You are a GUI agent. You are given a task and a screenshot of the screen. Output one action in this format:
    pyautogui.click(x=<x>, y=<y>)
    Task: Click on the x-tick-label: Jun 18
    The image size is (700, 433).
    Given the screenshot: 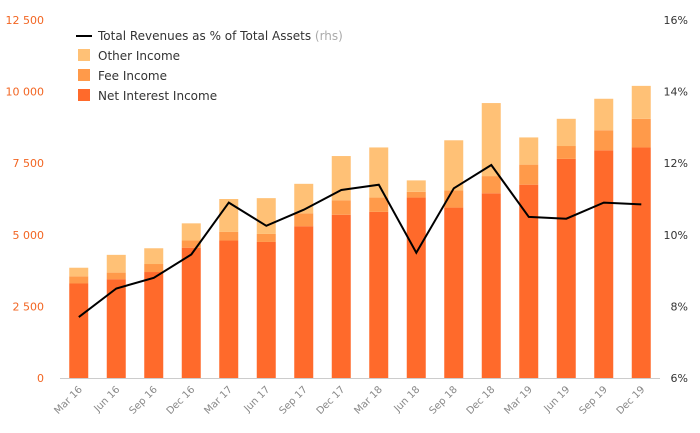 What is the action you would take?
    pyautogui.click(x=407, y=399)
    